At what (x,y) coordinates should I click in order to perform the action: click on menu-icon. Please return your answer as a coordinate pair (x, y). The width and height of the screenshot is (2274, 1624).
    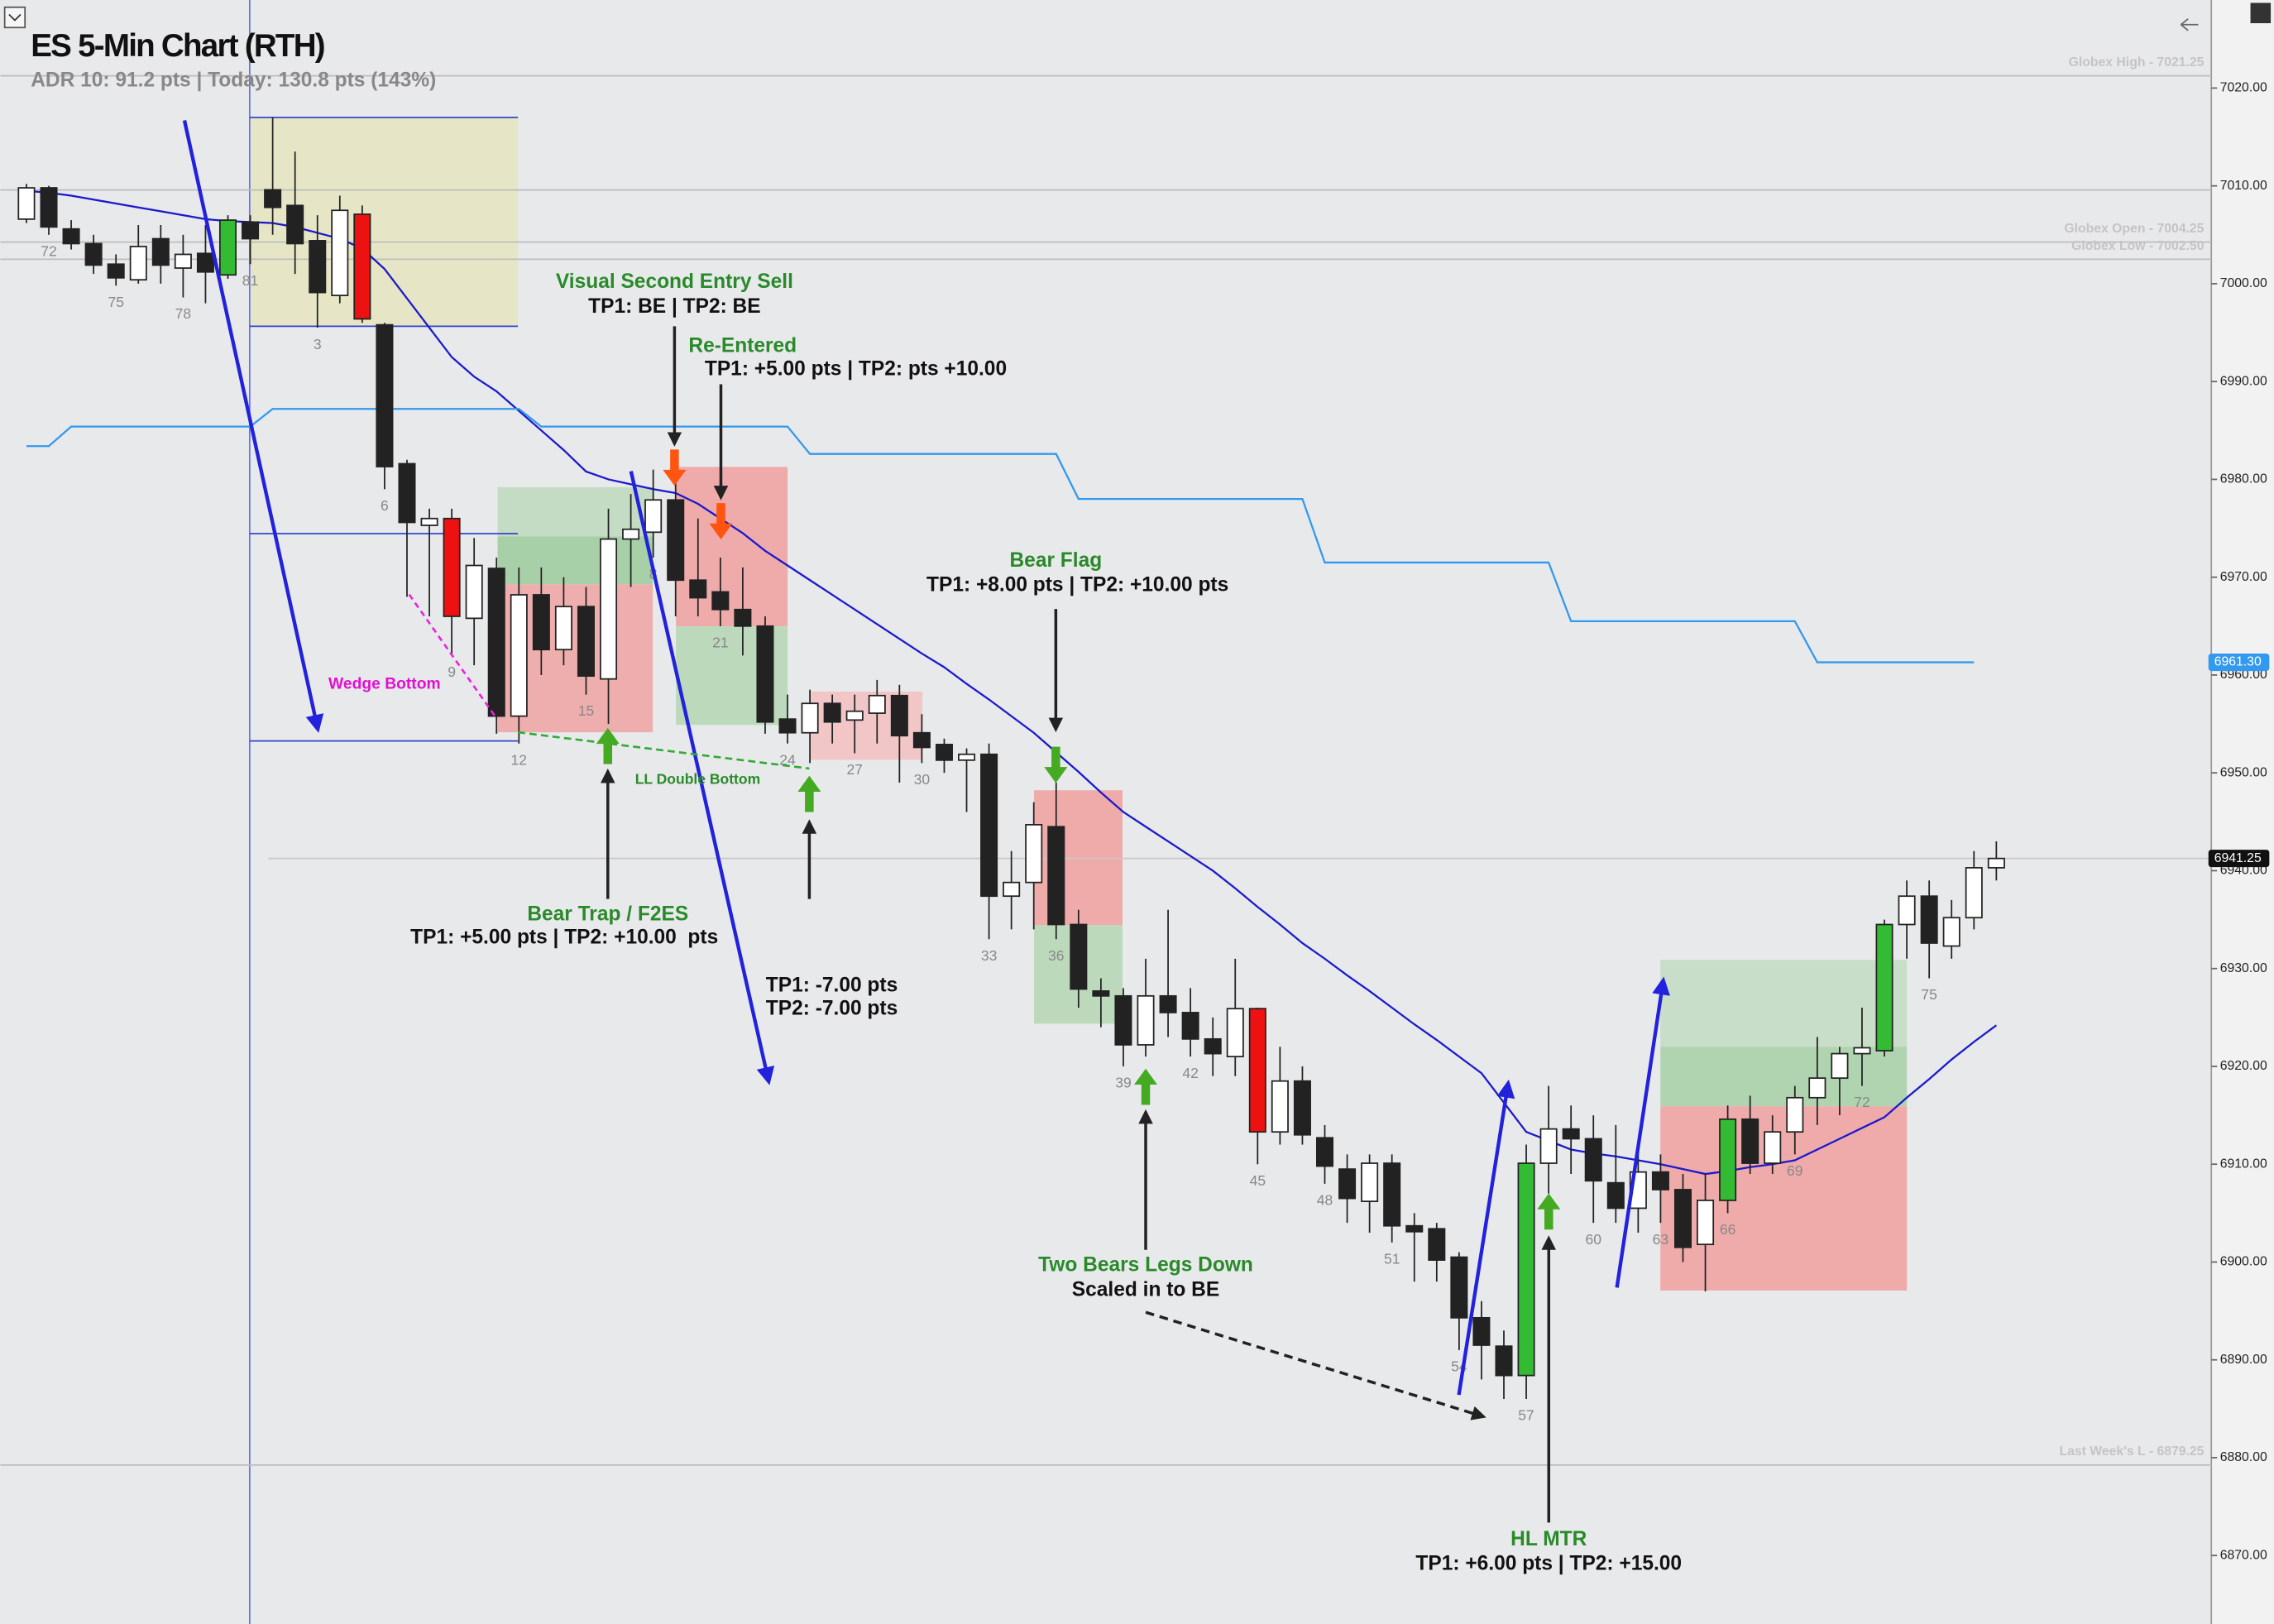
    Looking at the image, I should click on (15, 17).